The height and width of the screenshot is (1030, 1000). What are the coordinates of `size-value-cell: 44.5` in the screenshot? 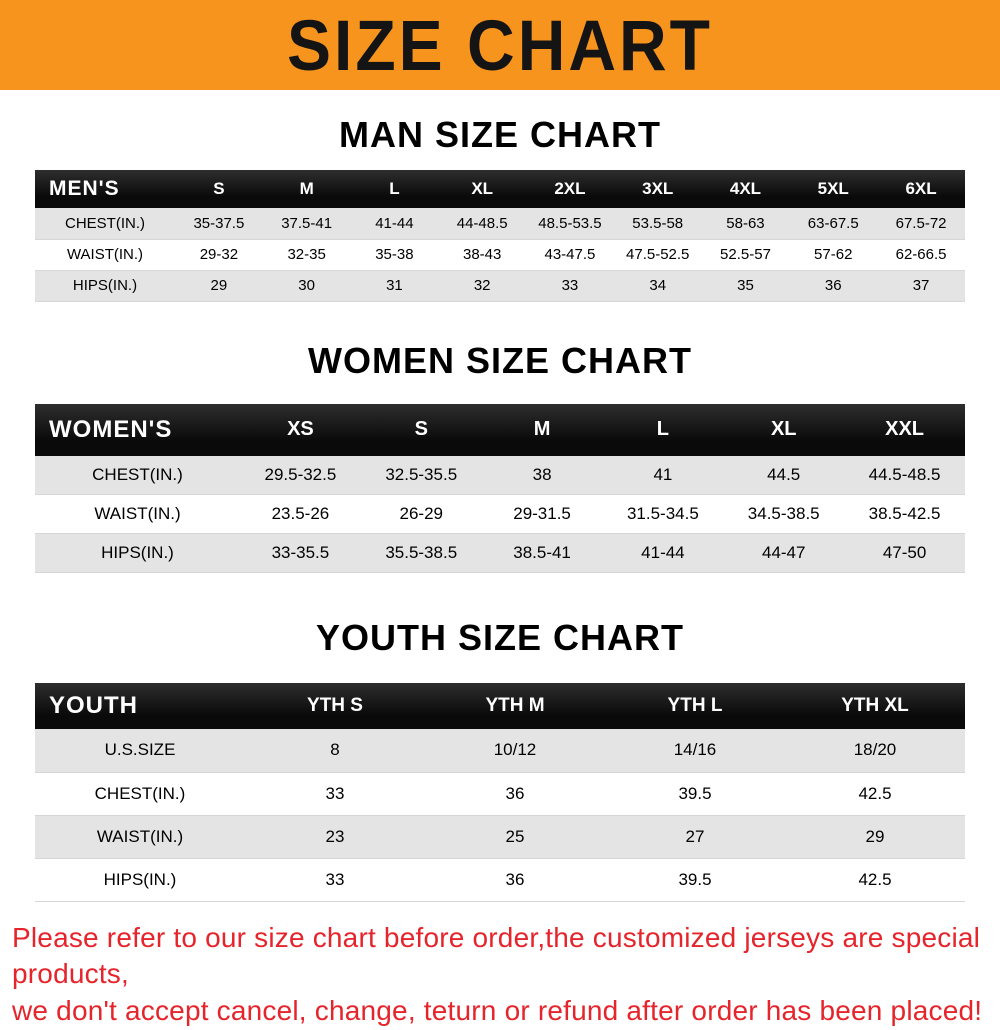 It's located at (783, 475).